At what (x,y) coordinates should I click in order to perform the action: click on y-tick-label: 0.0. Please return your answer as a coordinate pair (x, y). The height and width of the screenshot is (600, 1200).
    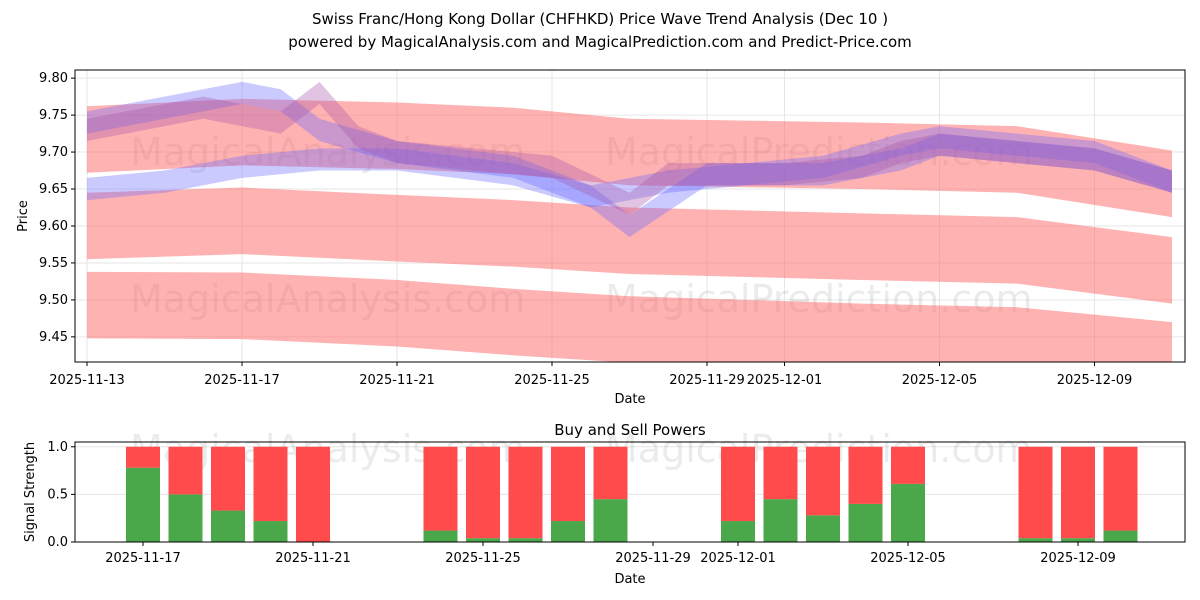
    Looking at the image, I should click on (57, 542).